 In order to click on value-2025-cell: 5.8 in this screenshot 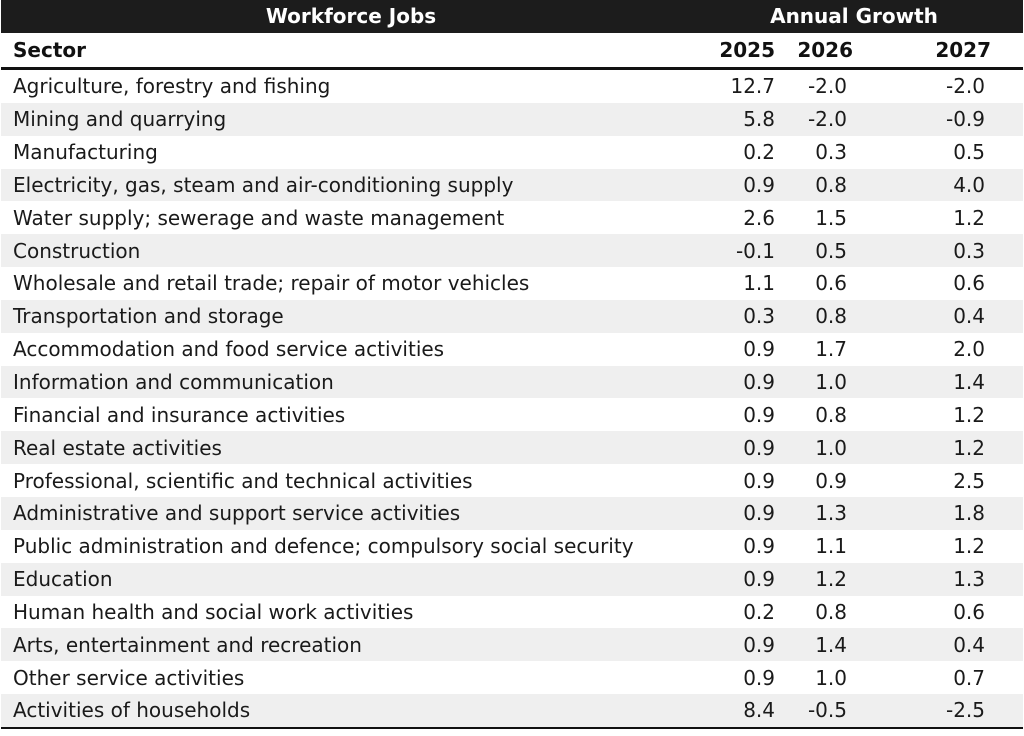, I will do `click(741, 119)`.